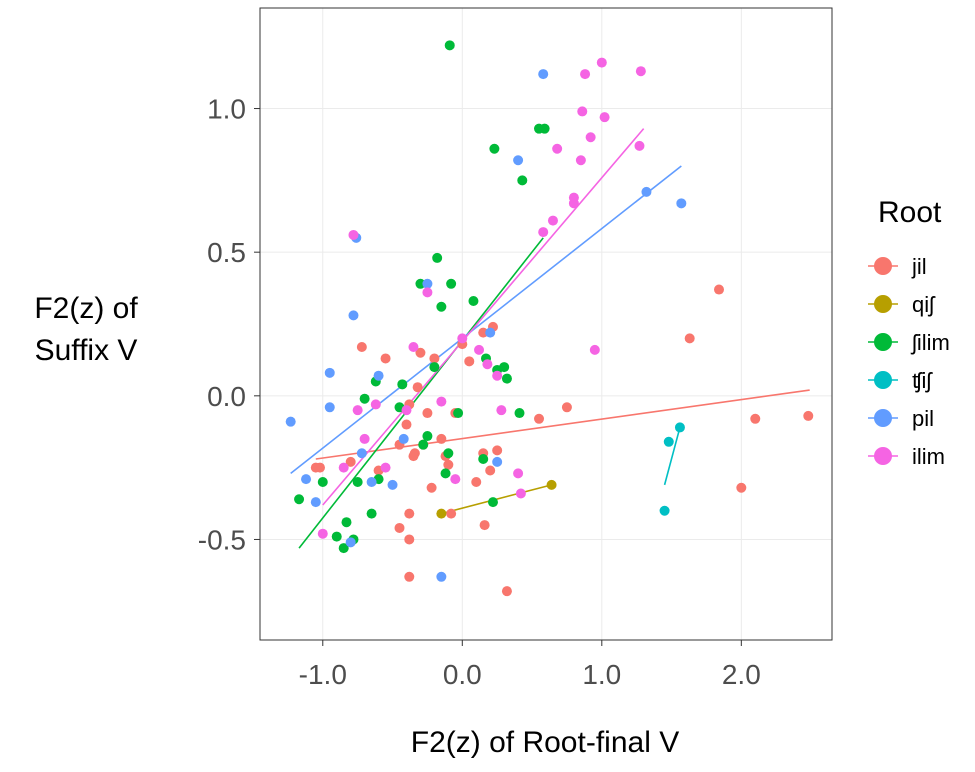  I want to click on legend-entry-label: jil, so click(919, 266).